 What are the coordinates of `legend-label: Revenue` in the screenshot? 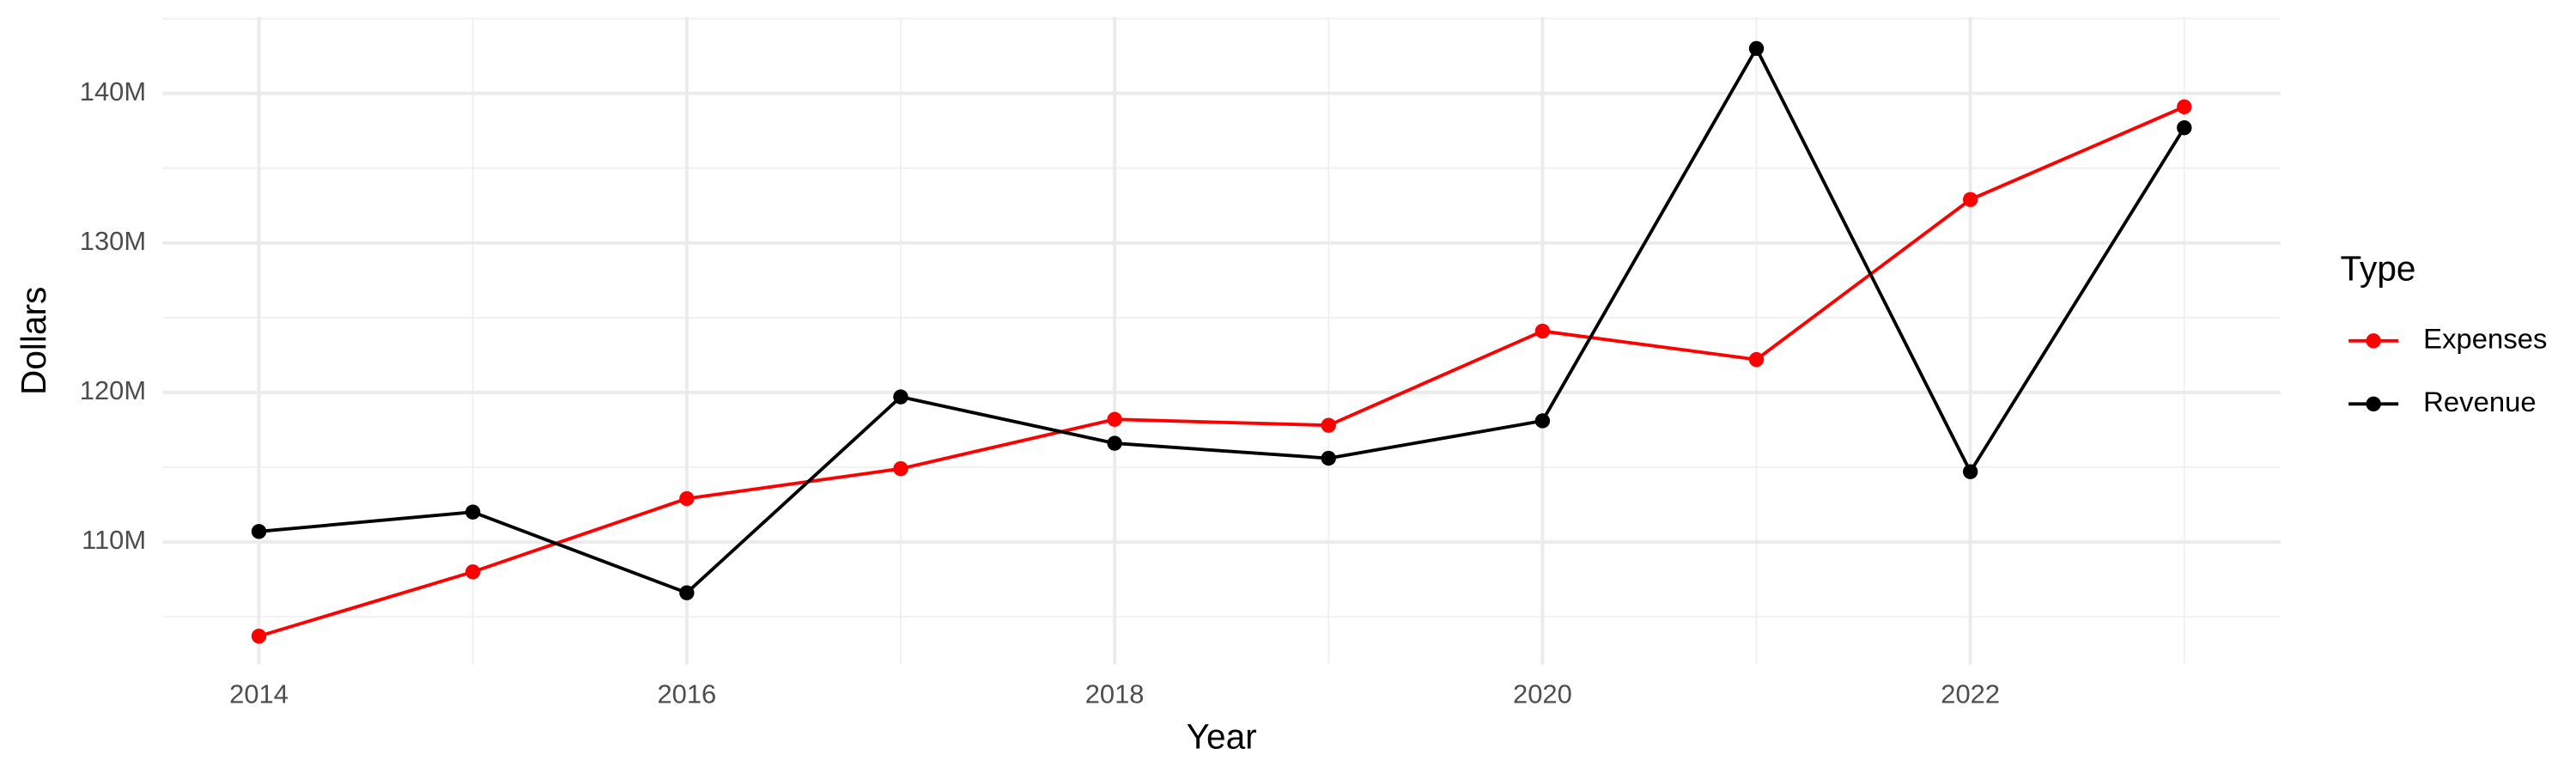 It's located at (2480, 401).